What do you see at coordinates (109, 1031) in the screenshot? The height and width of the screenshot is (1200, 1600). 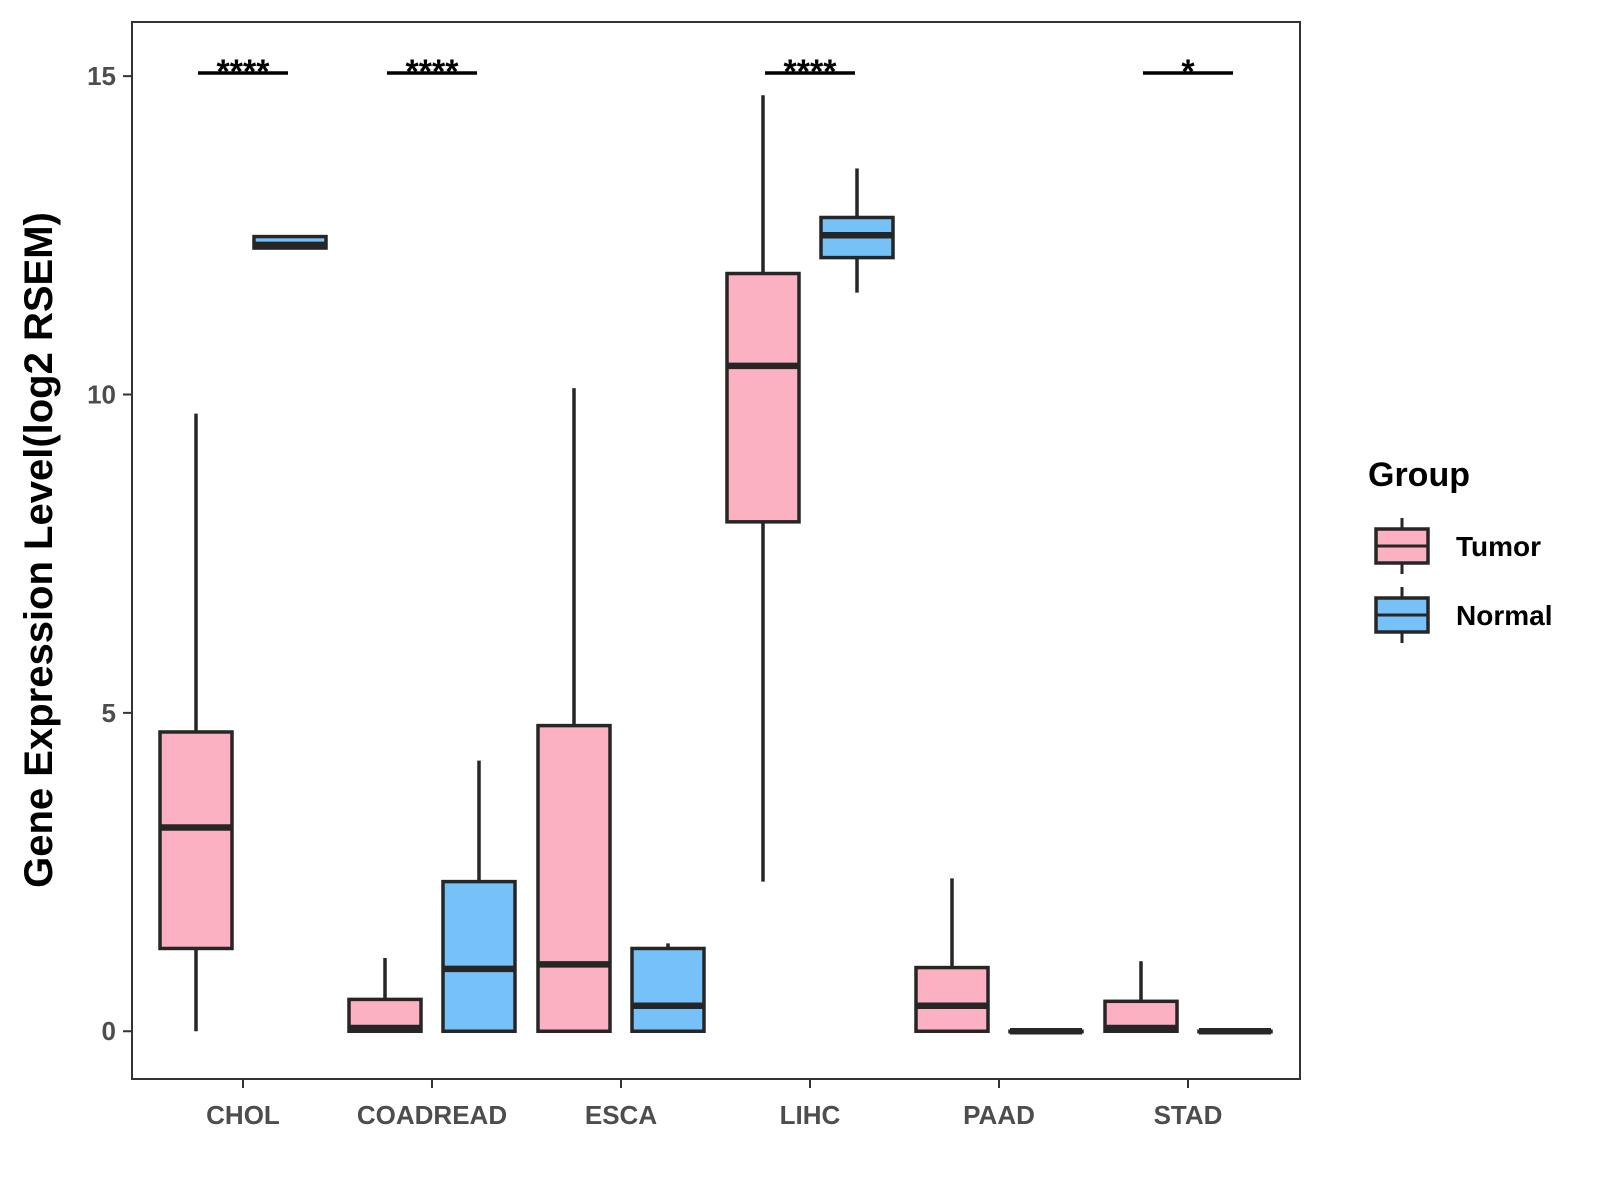 I see `y-tick-label: 0` at bounding box center [109, 1031].